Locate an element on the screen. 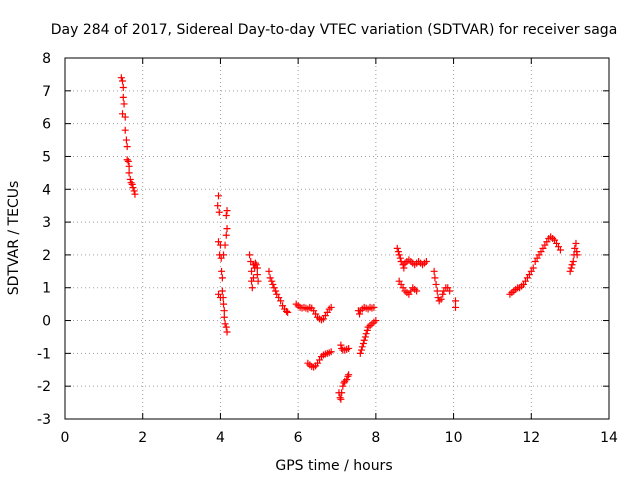 The image size is (640, 480). y-axis-label: SDTVAR / TECUs is located at coordinates (14, 238).